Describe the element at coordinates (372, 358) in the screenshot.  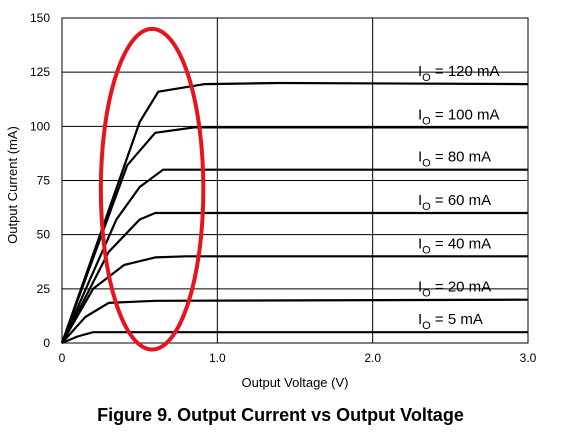
I see `x-tick-label: 2.0` at that location.